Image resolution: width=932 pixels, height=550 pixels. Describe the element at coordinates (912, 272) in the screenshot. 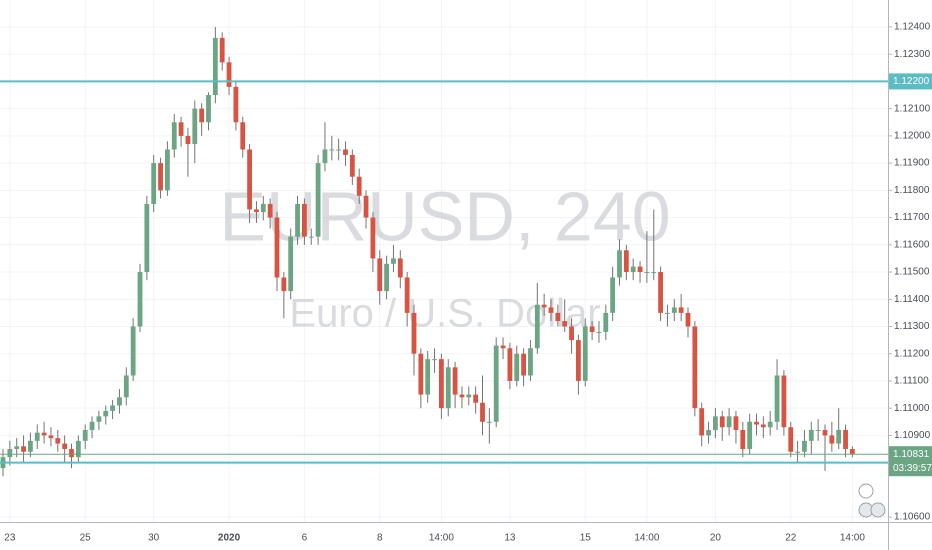

I see `y-tick-label: 1.11500` at that location.